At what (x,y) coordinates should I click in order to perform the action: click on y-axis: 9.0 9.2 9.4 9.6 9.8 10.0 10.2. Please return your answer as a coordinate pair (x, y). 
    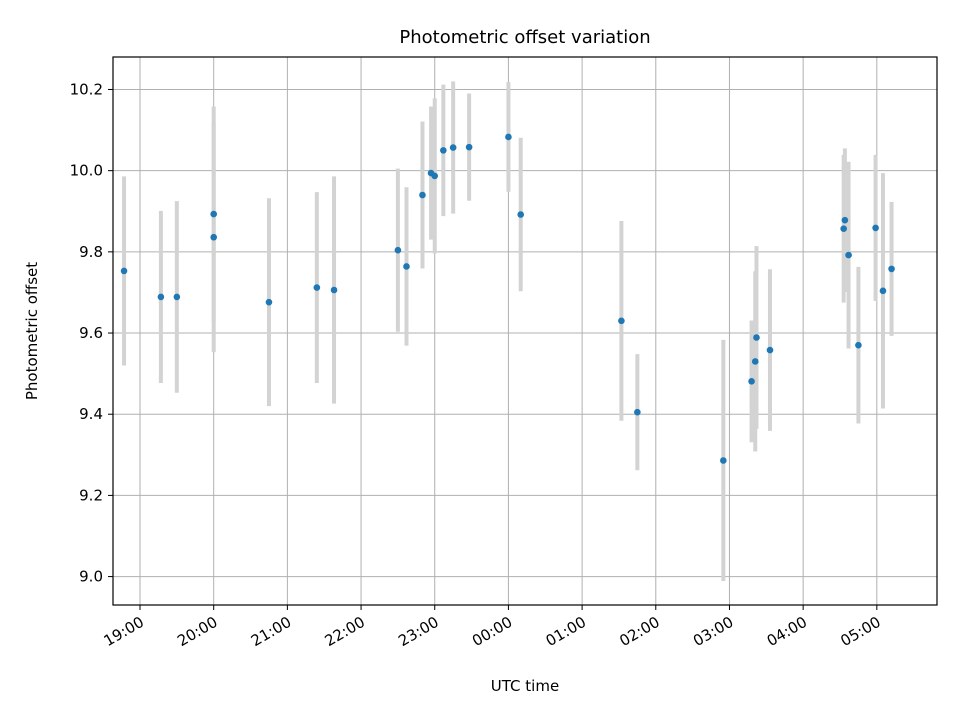
    Looking at the image, I should click on (91, 333).